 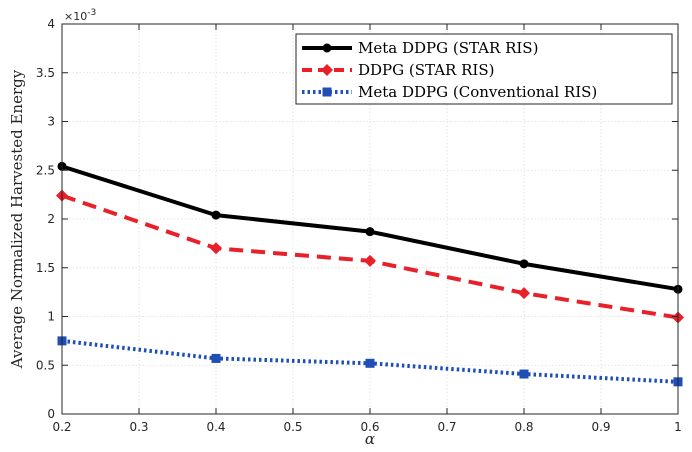 I want to click on legend-entry: Meta DDPG (Conventional RIS), so click(x=449, y=92).